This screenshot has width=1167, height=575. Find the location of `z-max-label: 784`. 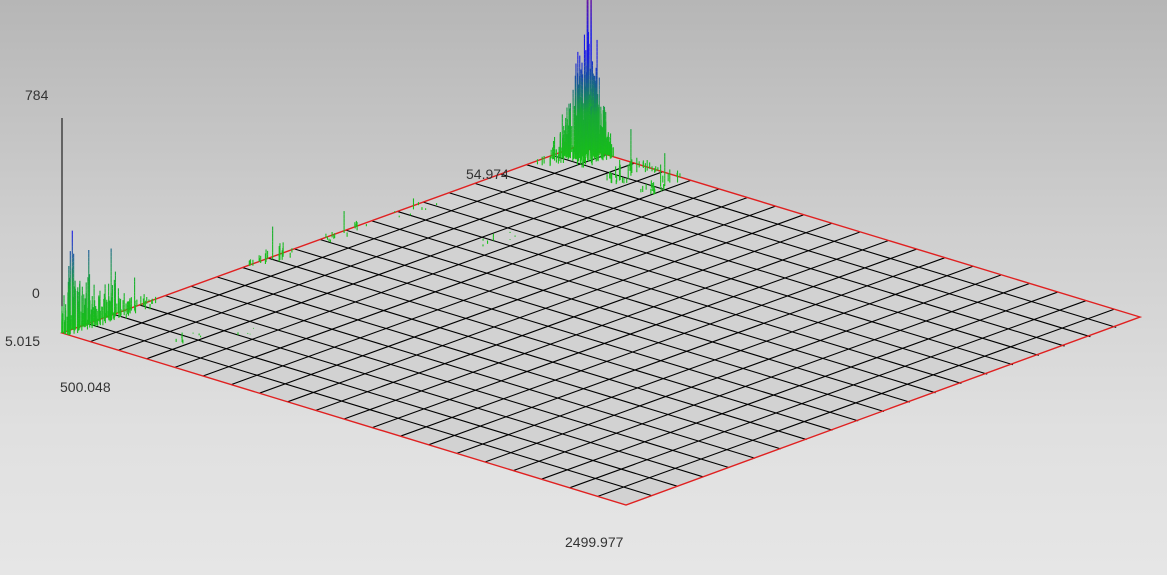

z-max-label: 784 is located at coordinates (37, 95).